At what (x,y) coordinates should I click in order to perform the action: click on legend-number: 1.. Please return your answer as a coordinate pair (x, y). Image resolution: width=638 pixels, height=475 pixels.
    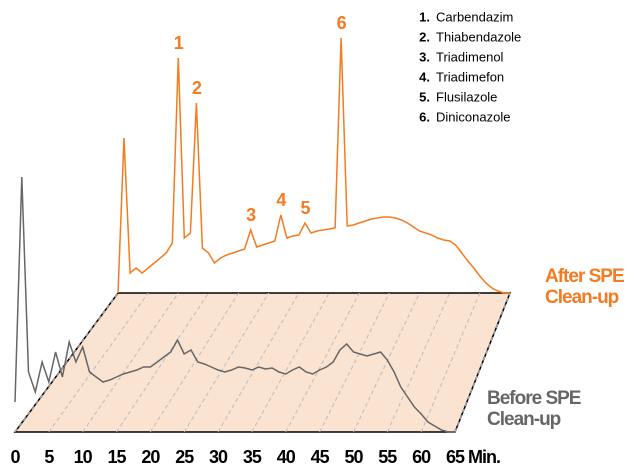
    Looking at the image, I should click on (424, 16).